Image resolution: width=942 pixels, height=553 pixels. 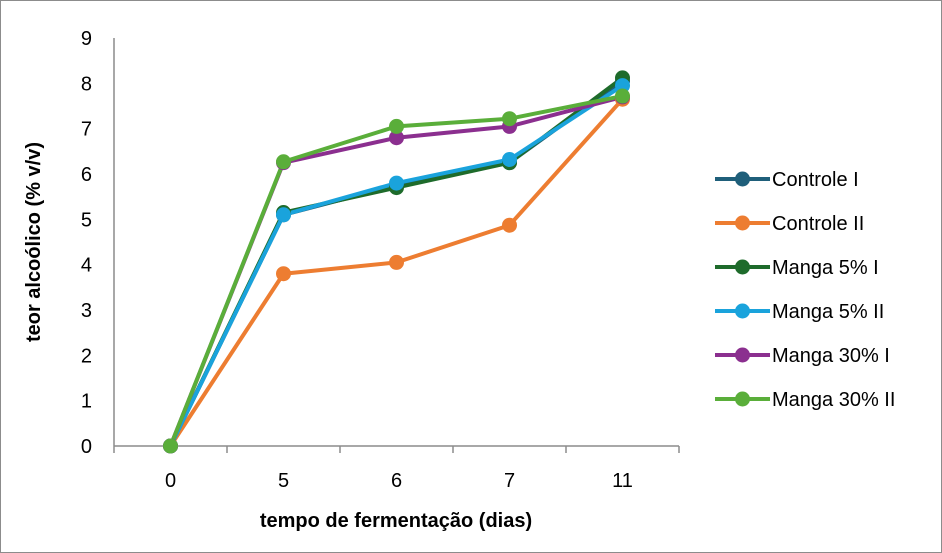 I want to click on legend-label: Manga 30% II, so click(x=833, y=400).